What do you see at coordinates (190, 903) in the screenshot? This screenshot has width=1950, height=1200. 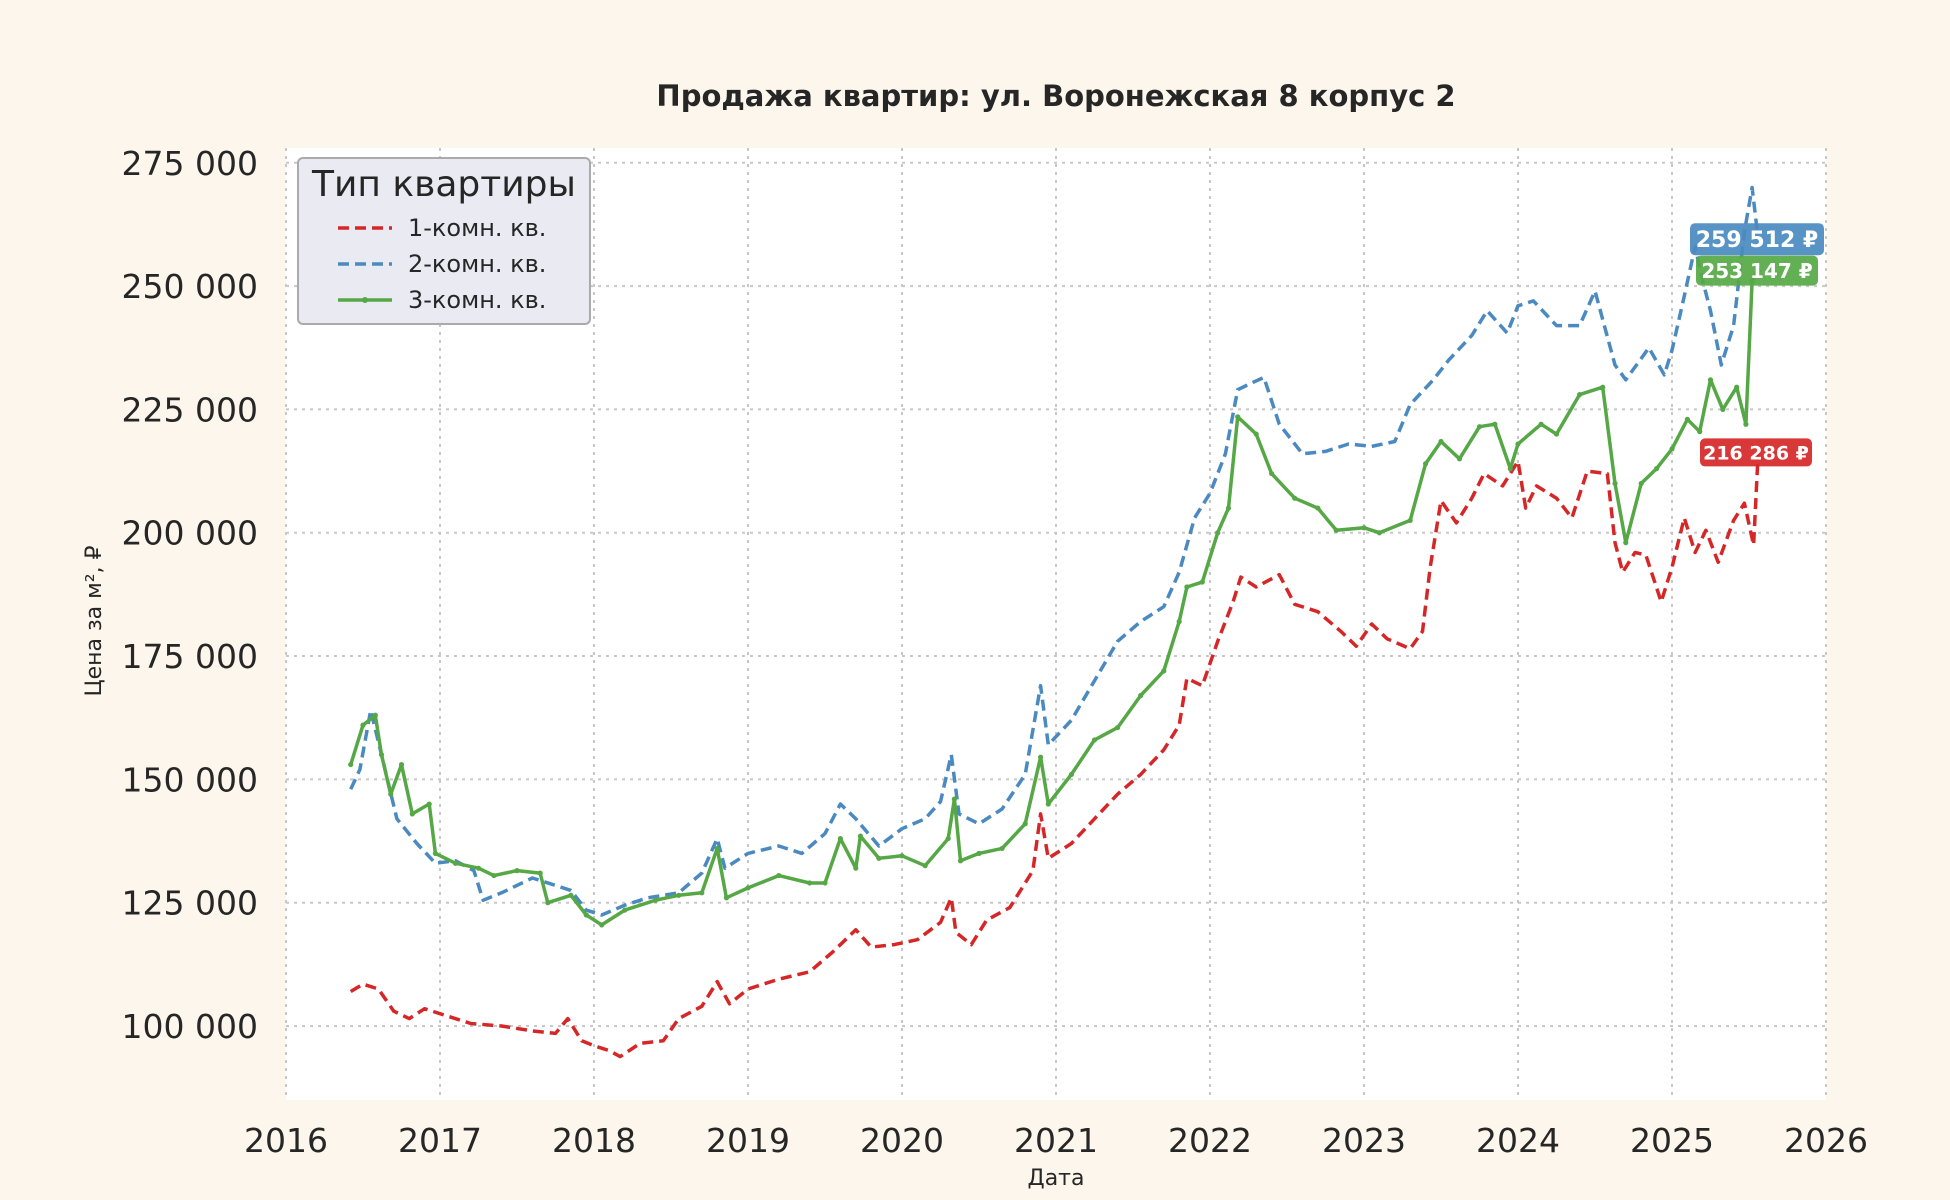 I see `y-tick-label: 125 000` at bounding box center [190, 903].